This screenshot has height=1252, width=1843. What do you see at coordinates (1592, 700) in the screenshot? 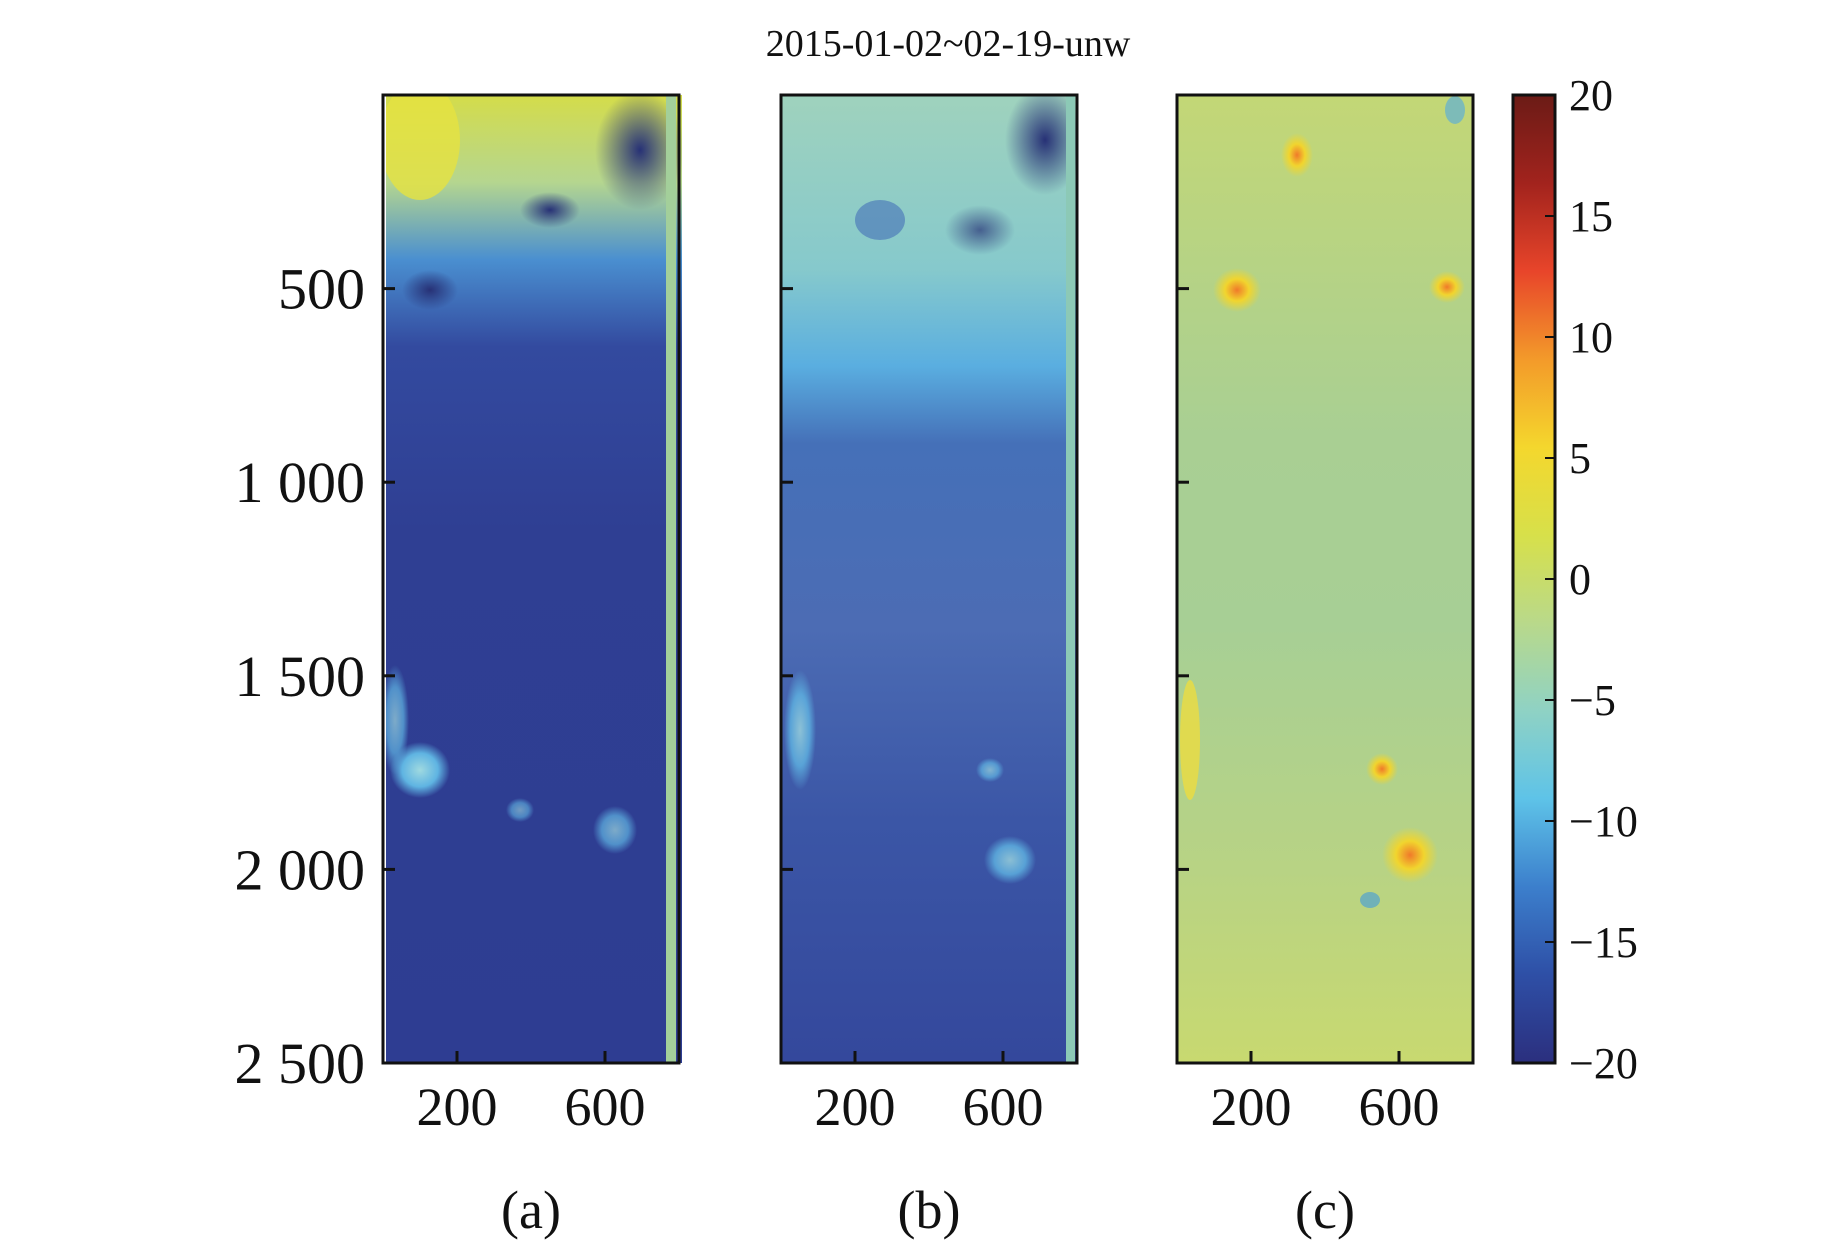
I see `colorbar-tick-label: −5` at bounding box center [1592, 700].